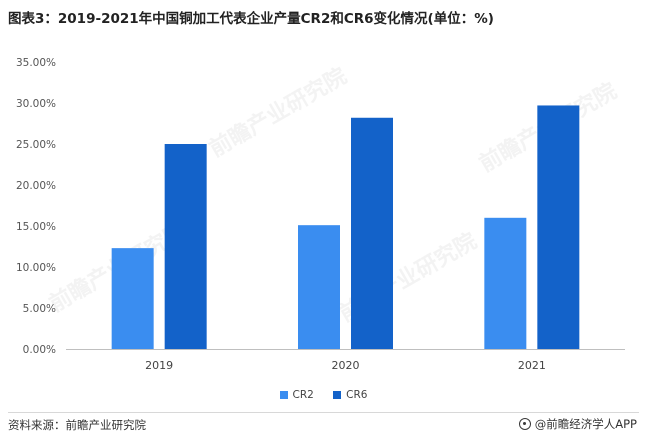 This screenshot has width=647, height=448. What do you see at coordinates (36, 63) in the screenshot?
I see `y-tick-label: 35.00%` at bounding box center [36, 63].